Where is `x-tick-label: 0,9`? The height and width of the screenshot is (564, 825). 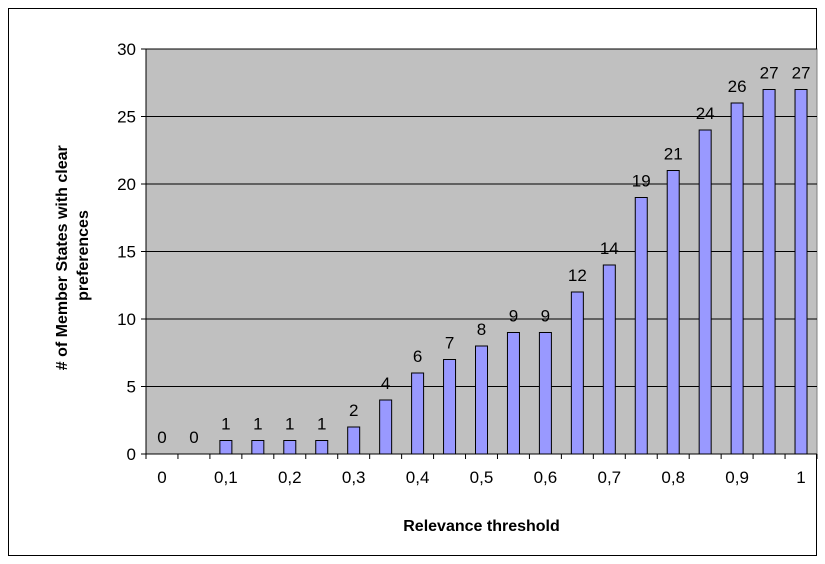
x-tick-label: 0,9 is located at coordinates (737, 477).